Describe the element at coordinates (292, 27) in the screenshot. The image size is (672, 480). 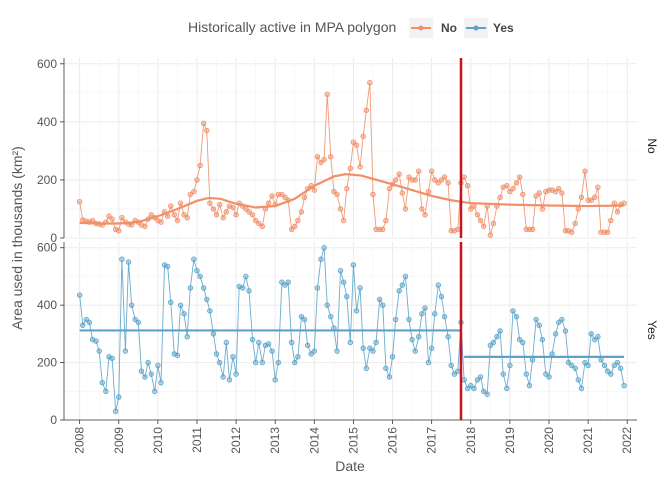
I see `legend-title: Historically active in MPA polygon` at that location.